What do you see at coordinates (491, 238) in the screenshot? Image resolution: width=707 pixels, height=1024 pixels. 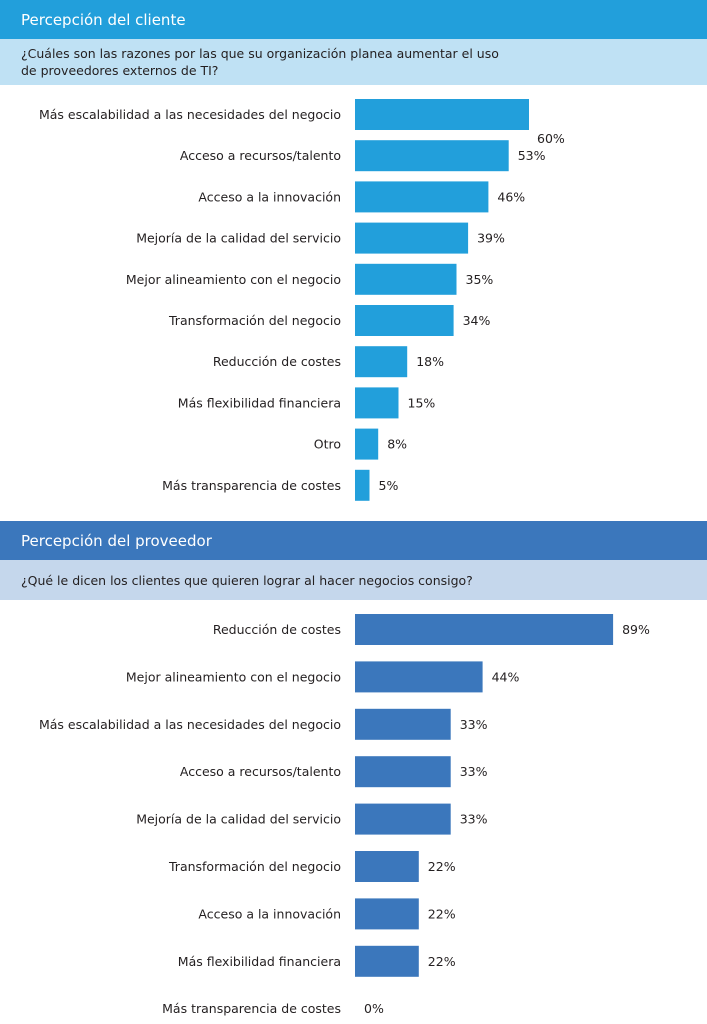 I see `value-label: 39%` at bounding box center [491, 238].